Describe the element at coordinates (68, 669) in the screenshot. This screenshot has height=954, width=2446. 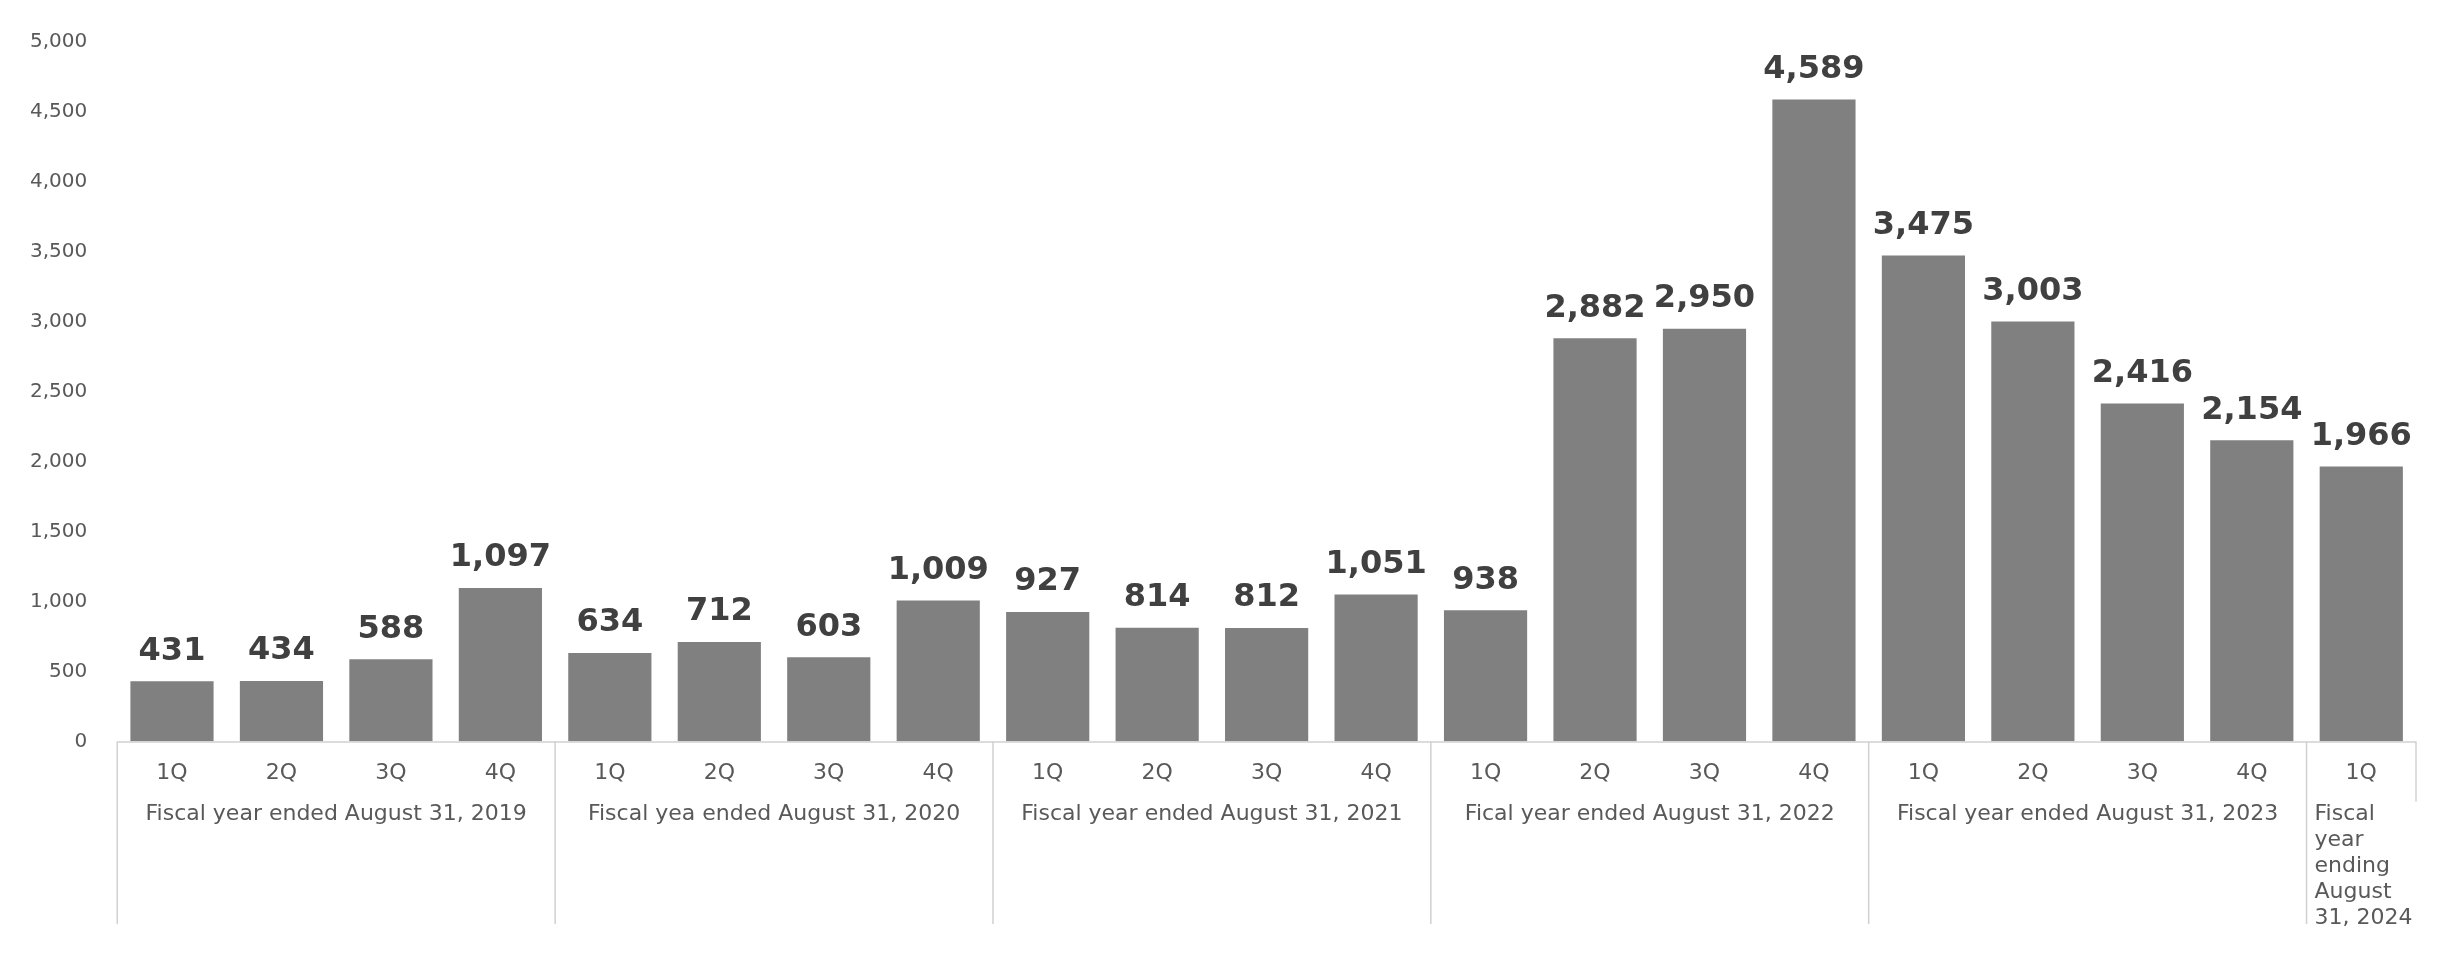
I see `y-tick-label: 500` at that location.